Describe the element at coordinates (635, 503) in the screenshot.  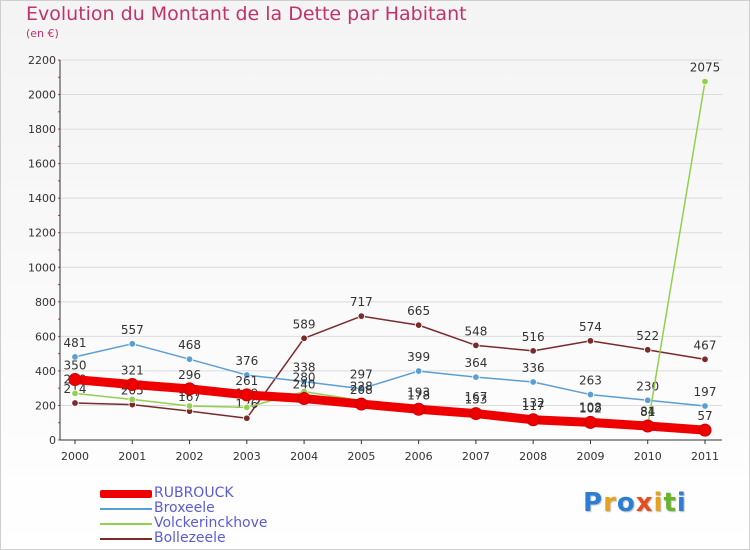
I see `proxiti-logo: Proxiti` at that location.